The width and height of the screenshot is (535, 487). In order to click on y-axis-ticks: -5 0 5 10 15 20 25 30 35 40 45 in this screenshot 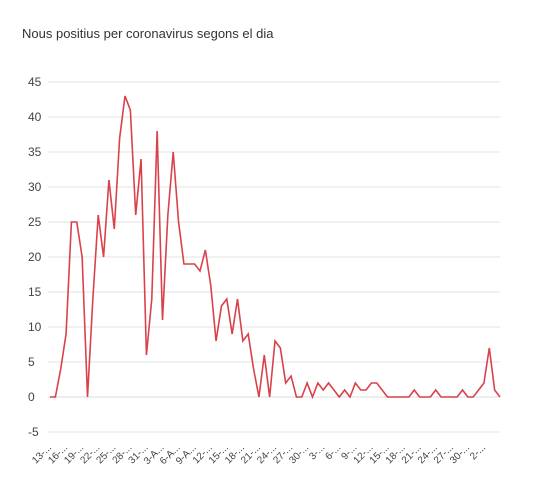, I will do `click(35, 257)`.